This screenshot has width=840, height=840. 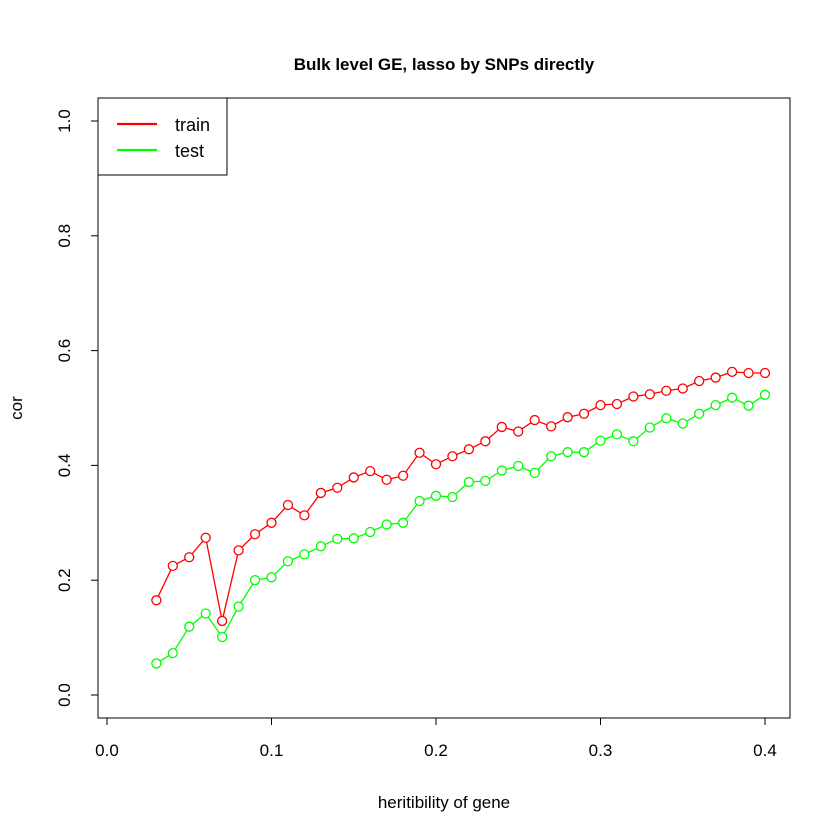 What do you see at coordinates (192, 125) in the screenshot?
I see `legend-label-train: train` at bounding box center [192, 125].